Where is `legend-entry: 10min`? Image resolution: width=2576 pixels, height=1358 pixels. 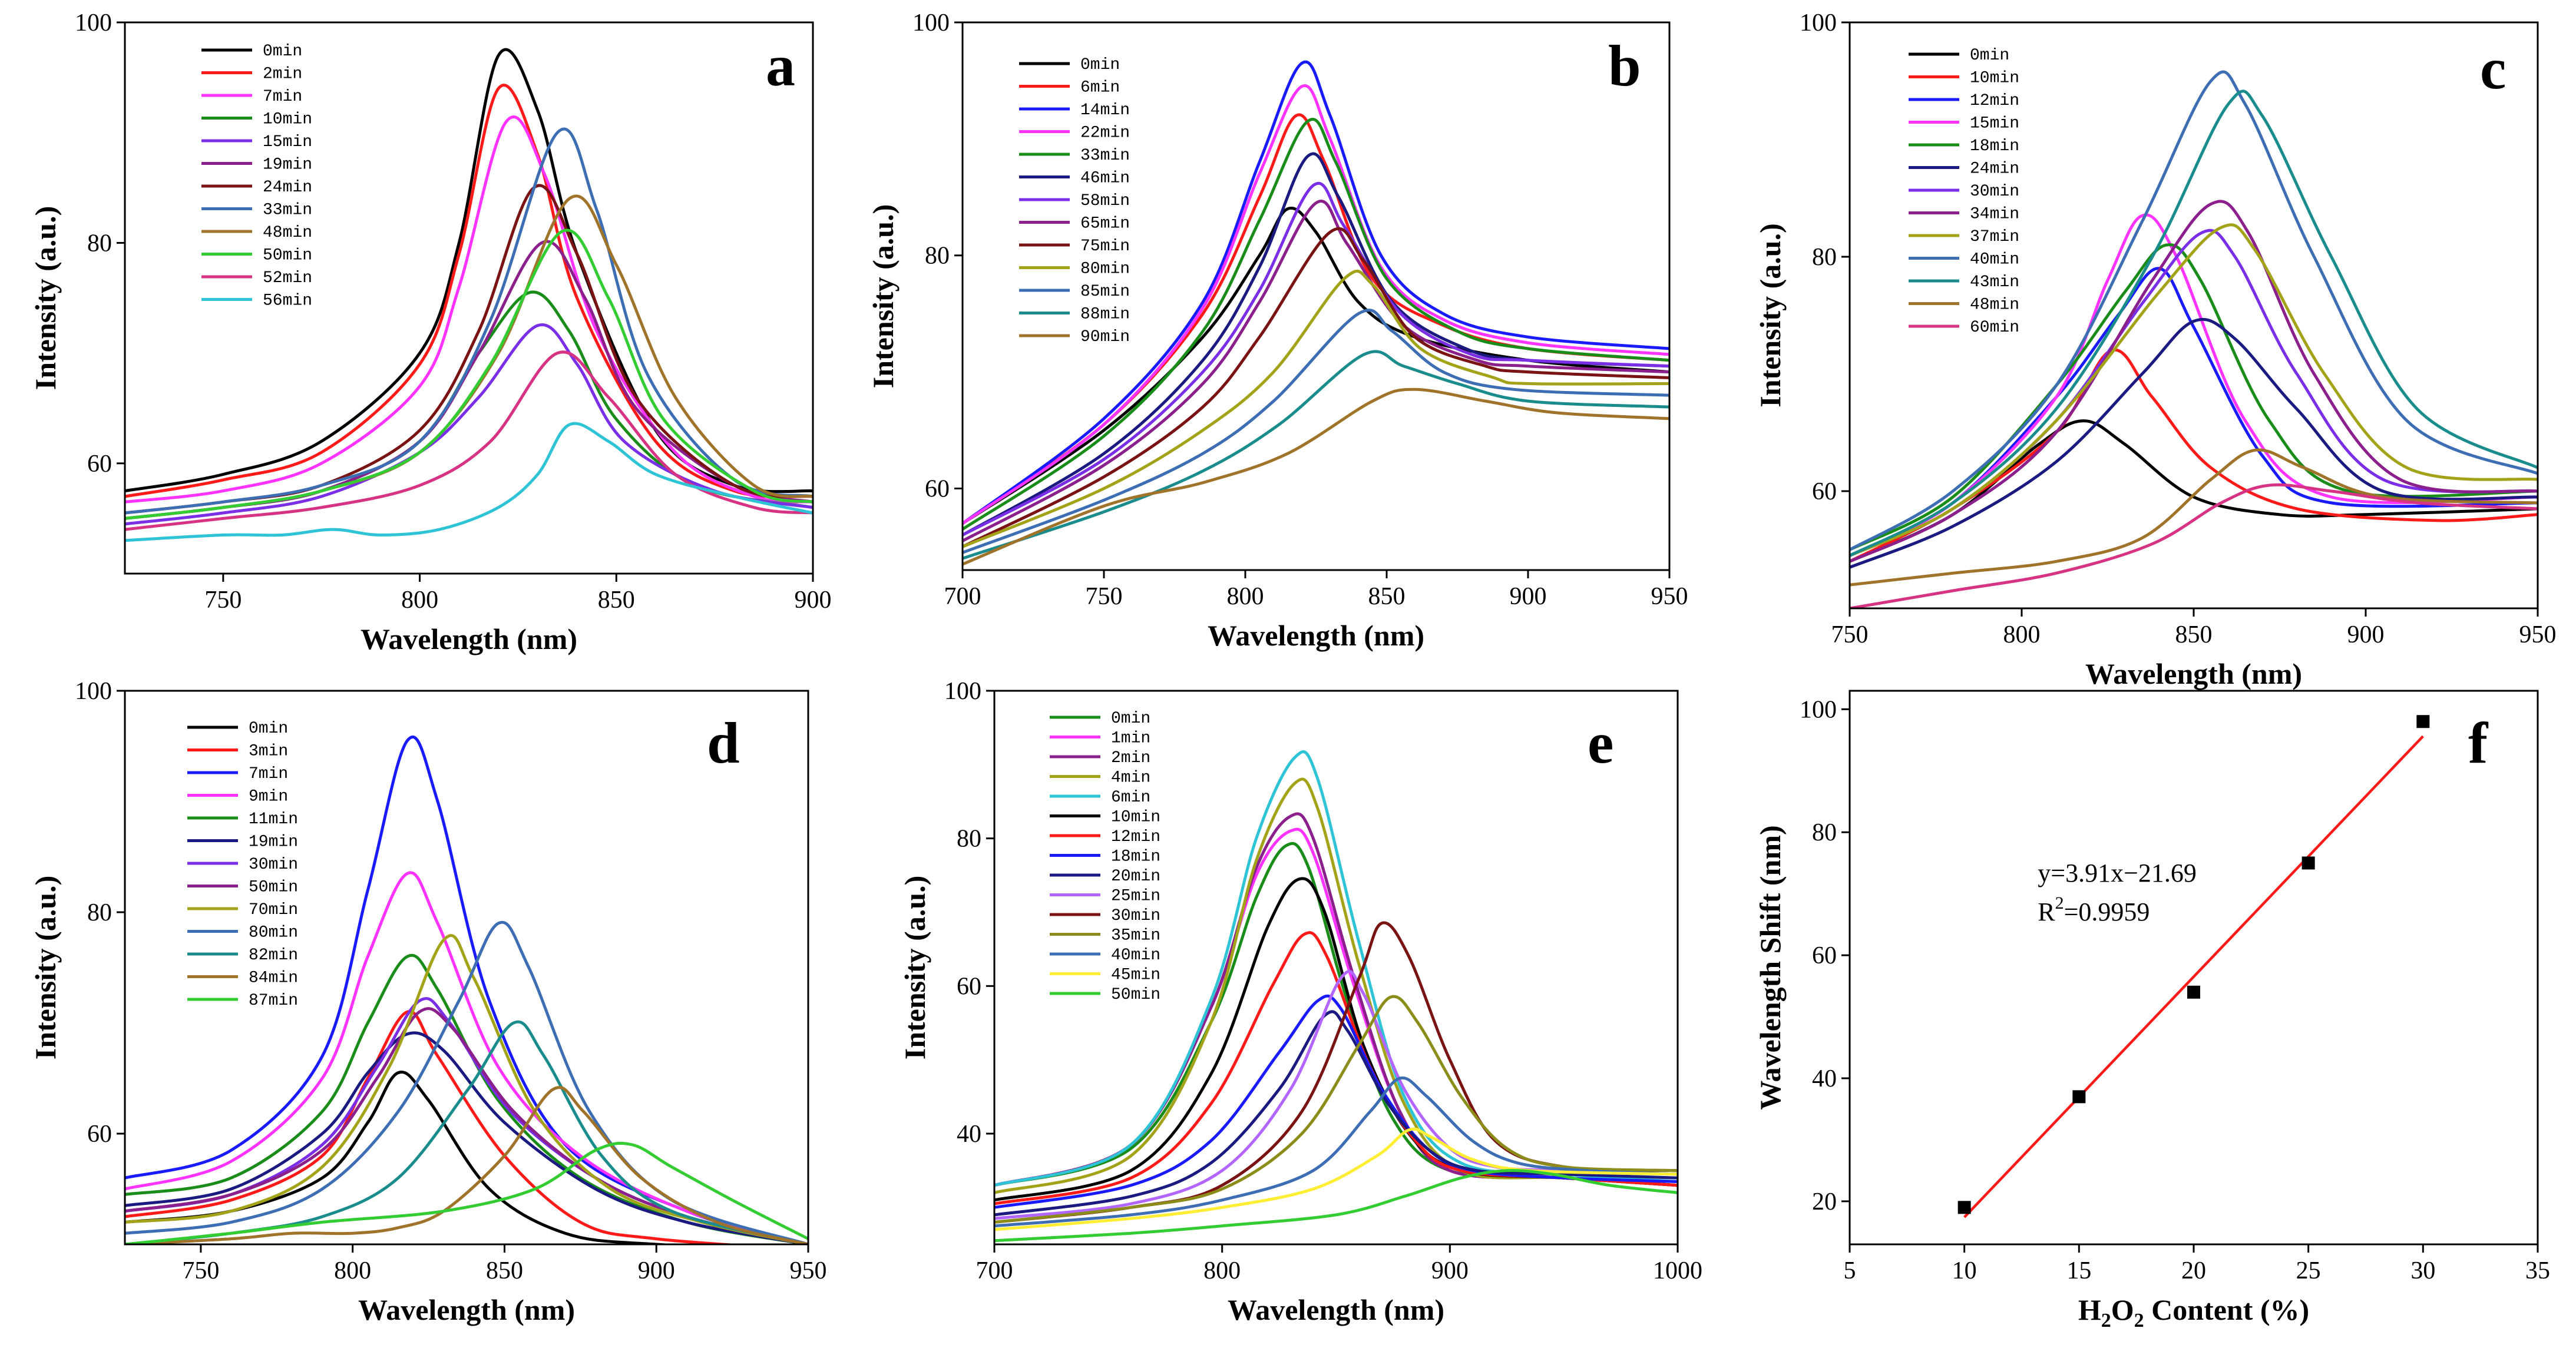
legend-entry: 10min is located at coordinates (1135, 818).